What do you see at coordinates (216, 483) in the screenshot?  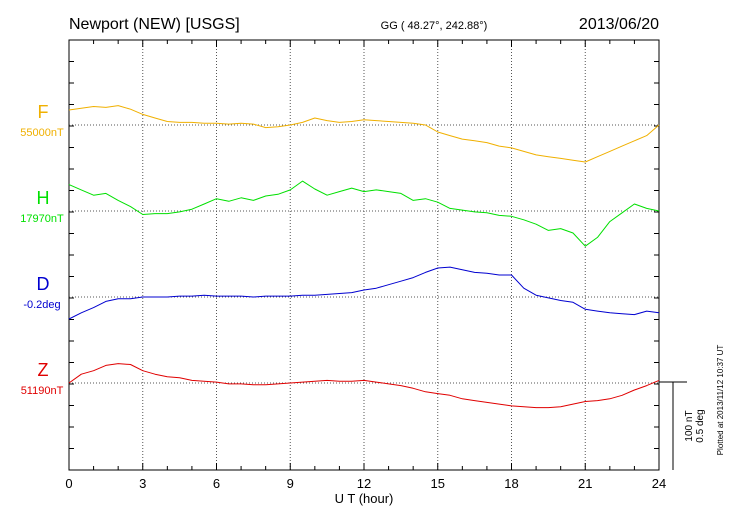 I see `x-tick-label: 6` at bounding box center [216, 483].